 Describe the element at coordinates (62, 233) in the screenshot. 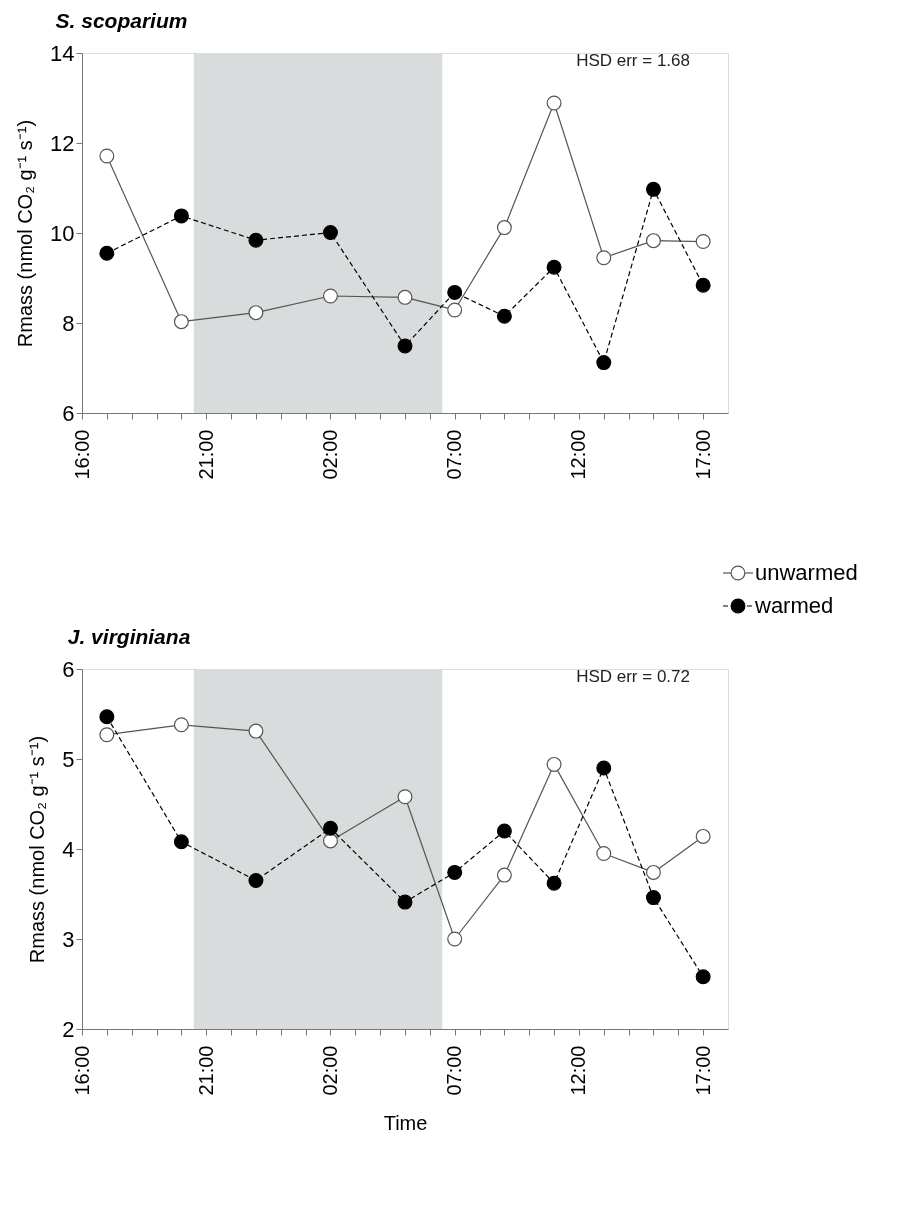

I see `y-tick-label: 10` at that location.